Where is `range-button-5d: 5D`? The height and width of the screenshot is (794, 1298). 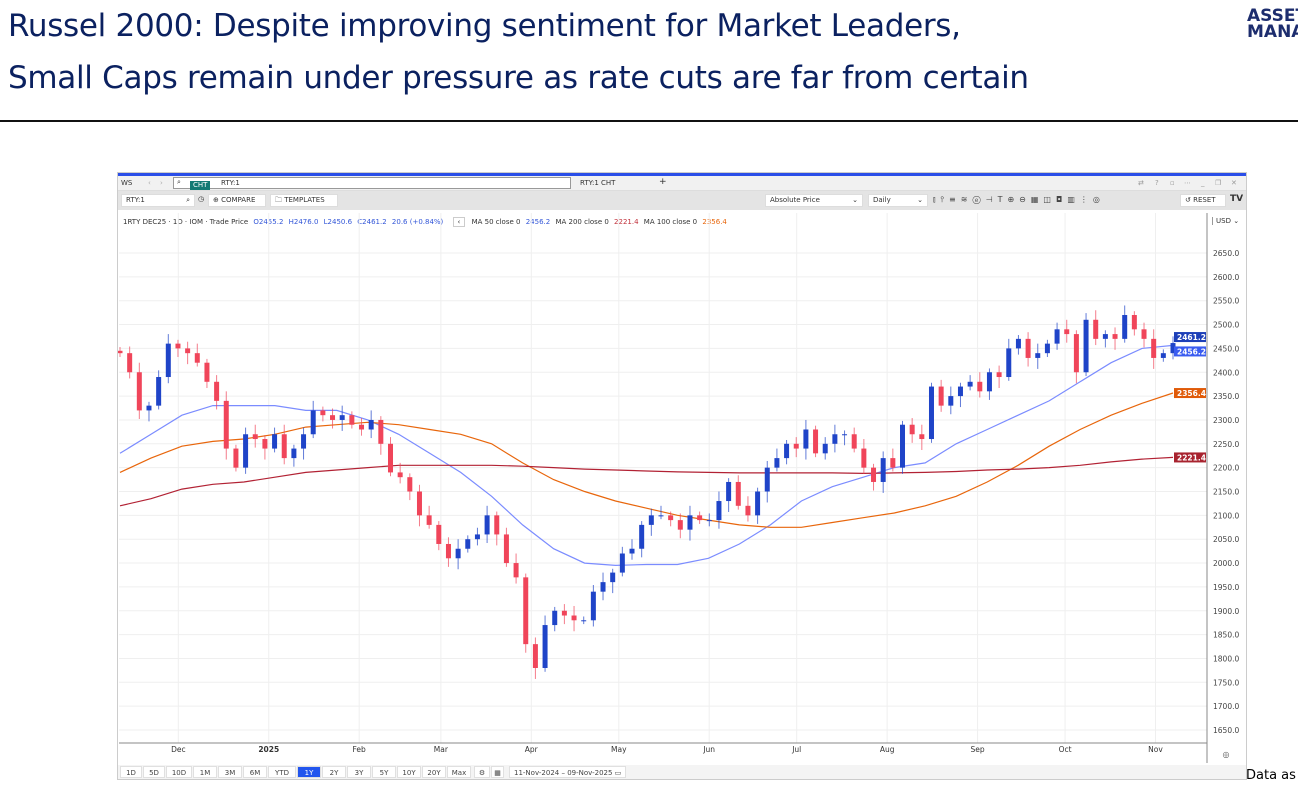
range-button-5d: 5D is located at coordinates (154, 772).